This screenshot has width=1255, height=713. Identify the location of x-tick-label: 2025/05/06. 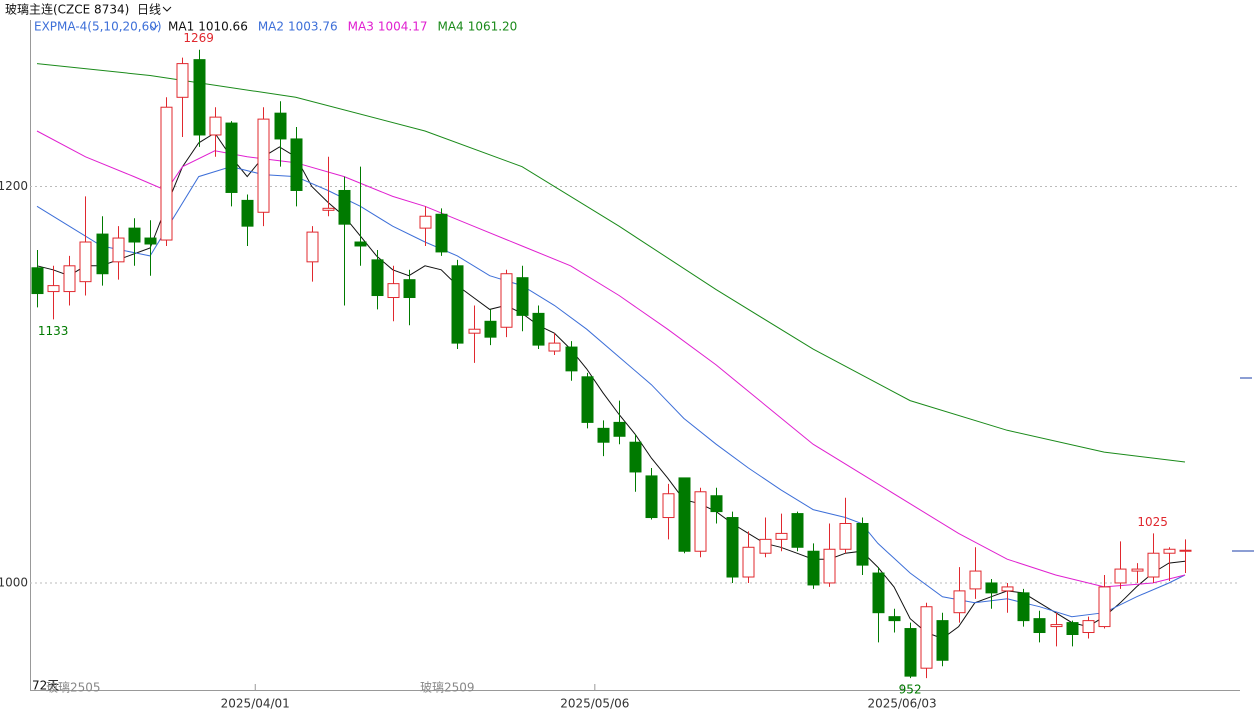
(594, 704).